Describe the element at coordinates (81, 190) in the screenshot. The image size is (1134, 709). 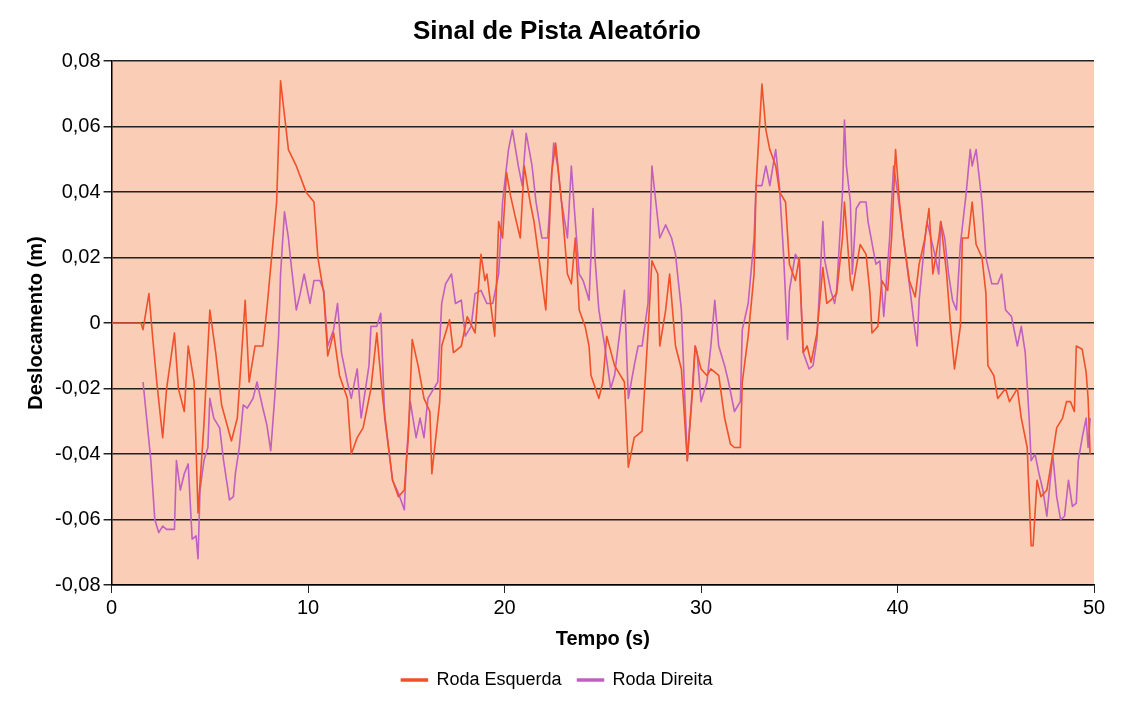
I see `y-tick-label: 0,04` at that location.